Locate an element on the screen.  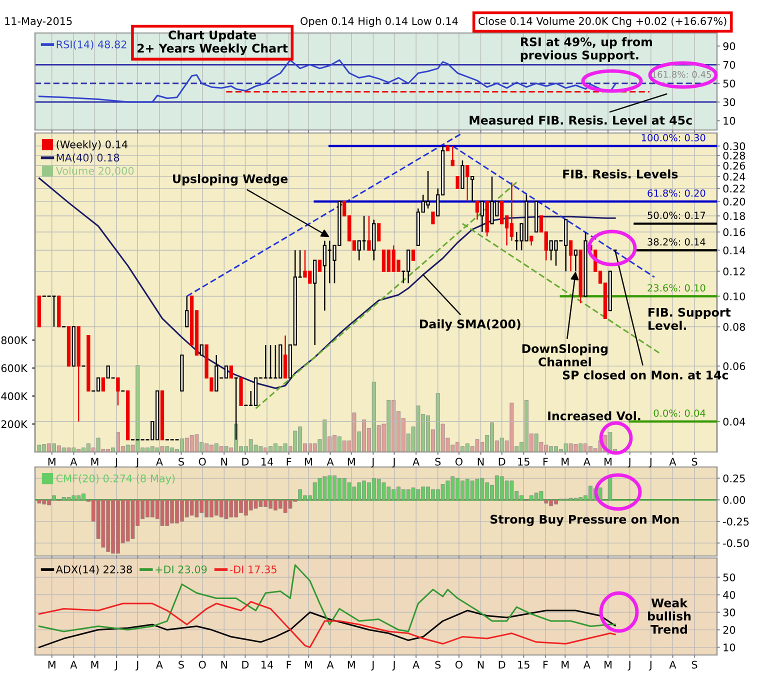
y-tick-label: 0.12 is located at coordinates (734, 272).